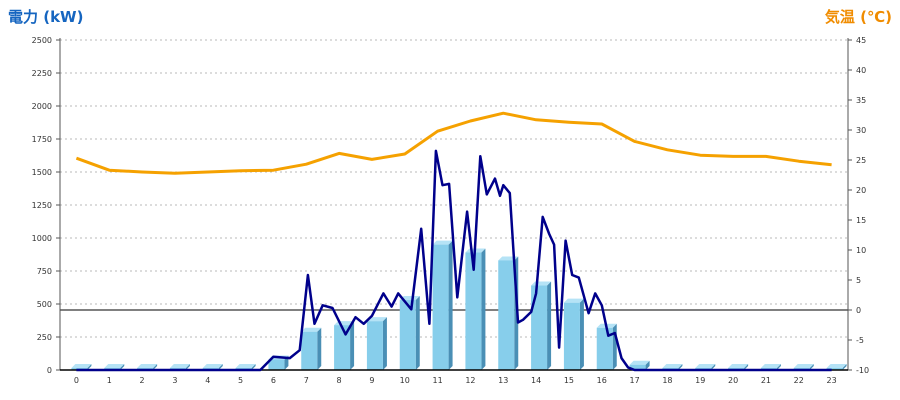 This screenshot has width=900, height=400. I want to click on right-tick-label: 20, so click(861, 190).